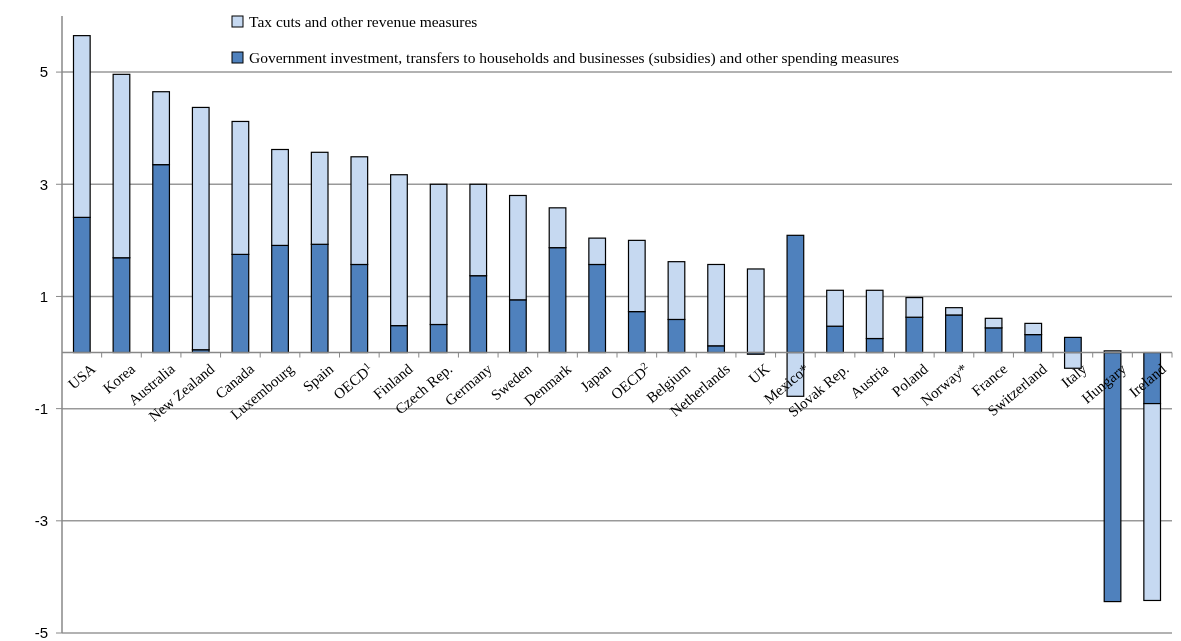 The height and width of the screenshot is (641, 1181). I want to click on x-tick-label: USA, so click(82, 376).